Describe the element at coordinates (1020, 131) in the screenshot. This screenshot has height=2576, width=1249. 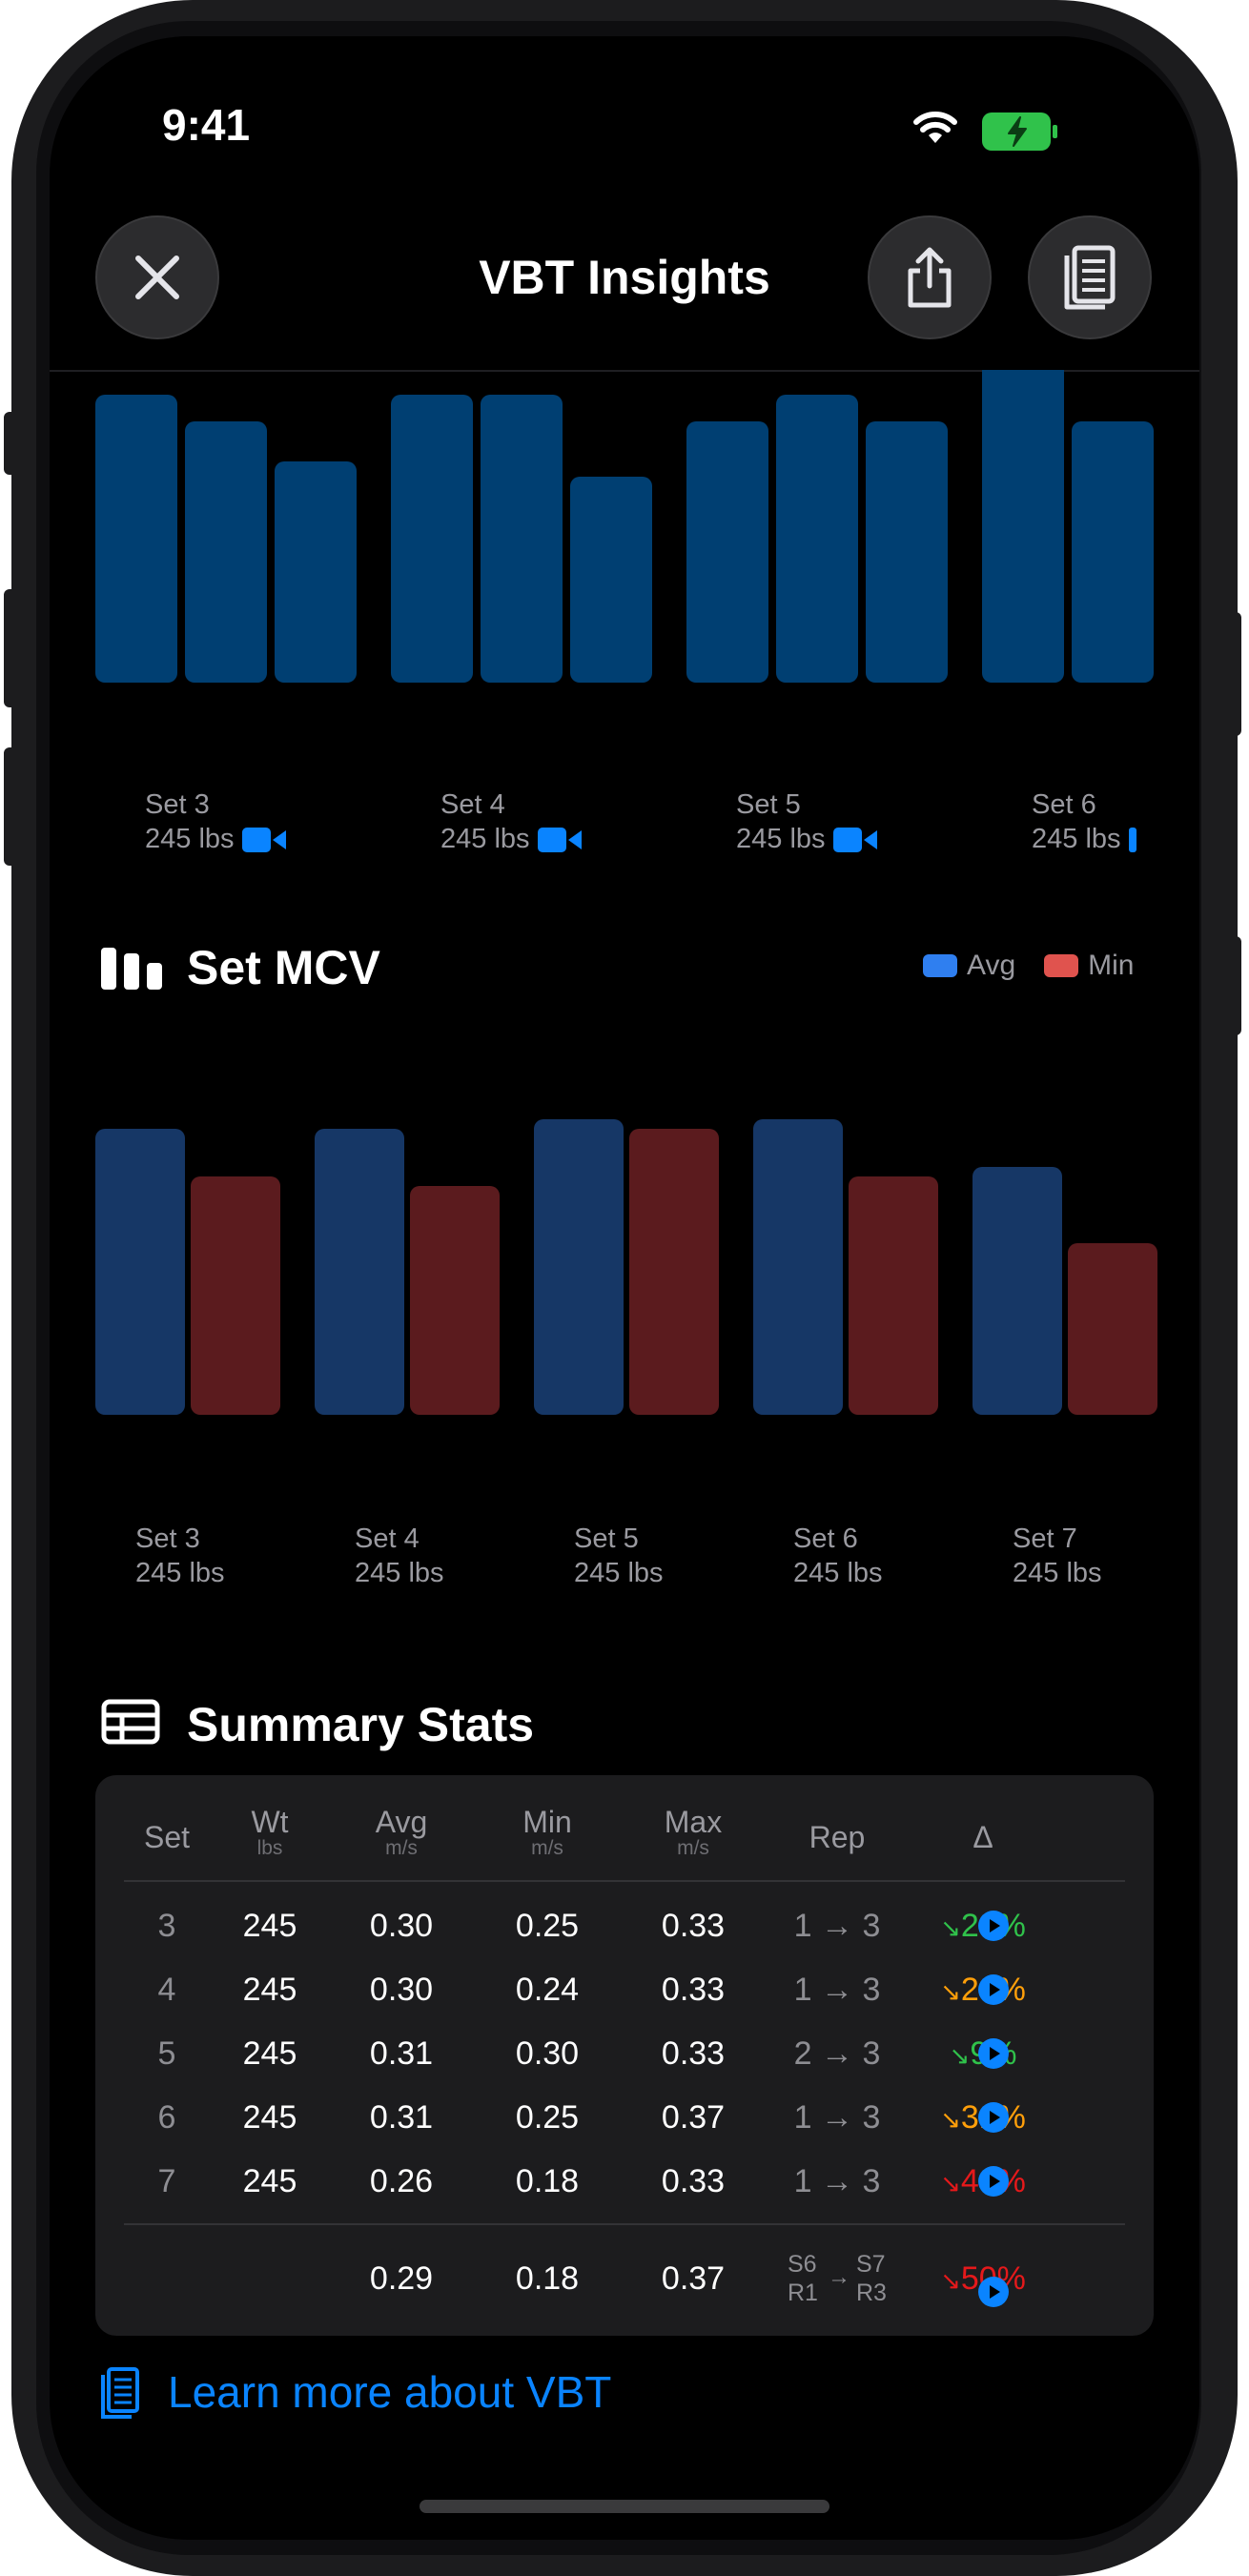
I see `battery-charging-icon` at that location.